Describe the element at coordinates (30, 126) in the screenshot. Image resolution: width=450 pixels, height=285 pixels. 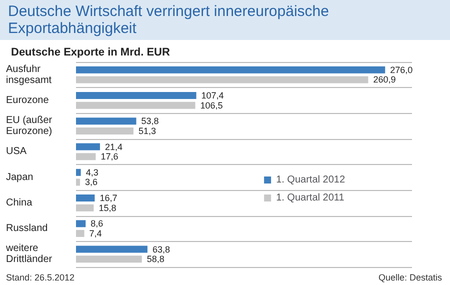
I see `y-tick-label: EU (außer Eurozone)` at that location.